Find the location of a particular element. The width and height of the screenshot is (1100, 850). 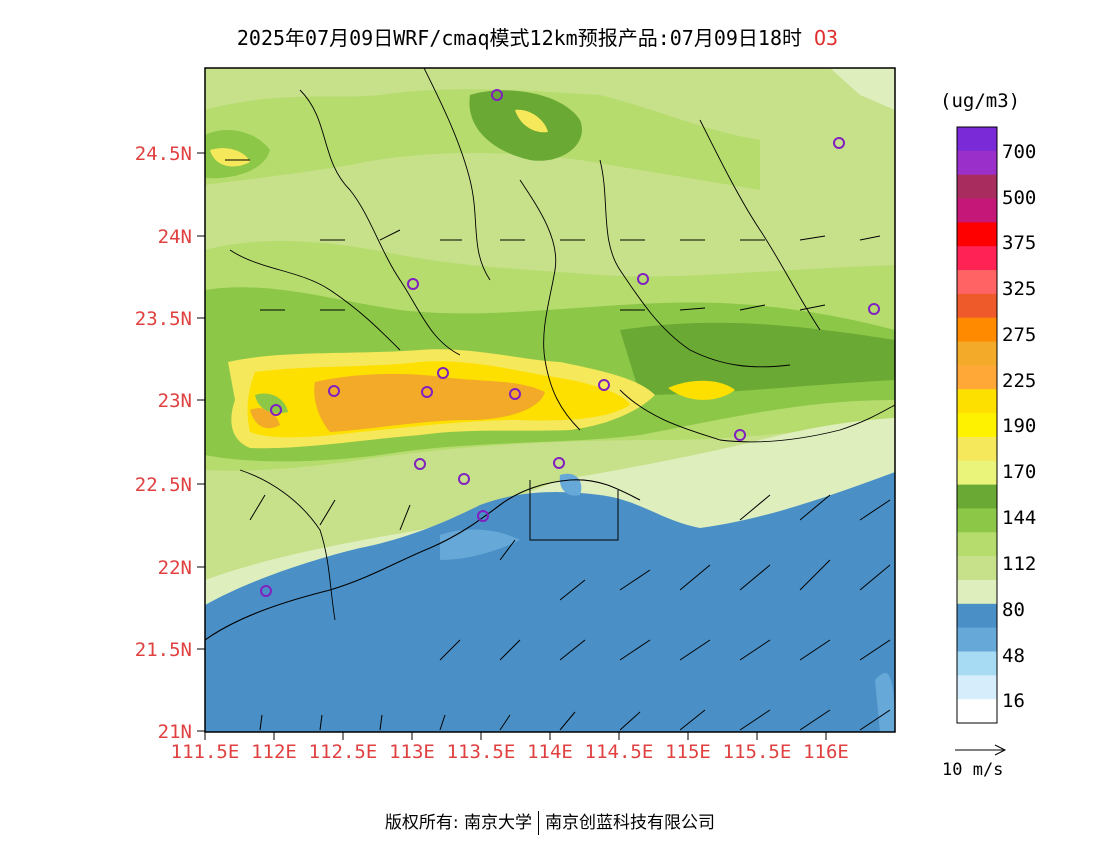

copyright-footer: 版权所有: 南京大学 南京创蓝科技有限公司 is located at coordinates (550, 821).